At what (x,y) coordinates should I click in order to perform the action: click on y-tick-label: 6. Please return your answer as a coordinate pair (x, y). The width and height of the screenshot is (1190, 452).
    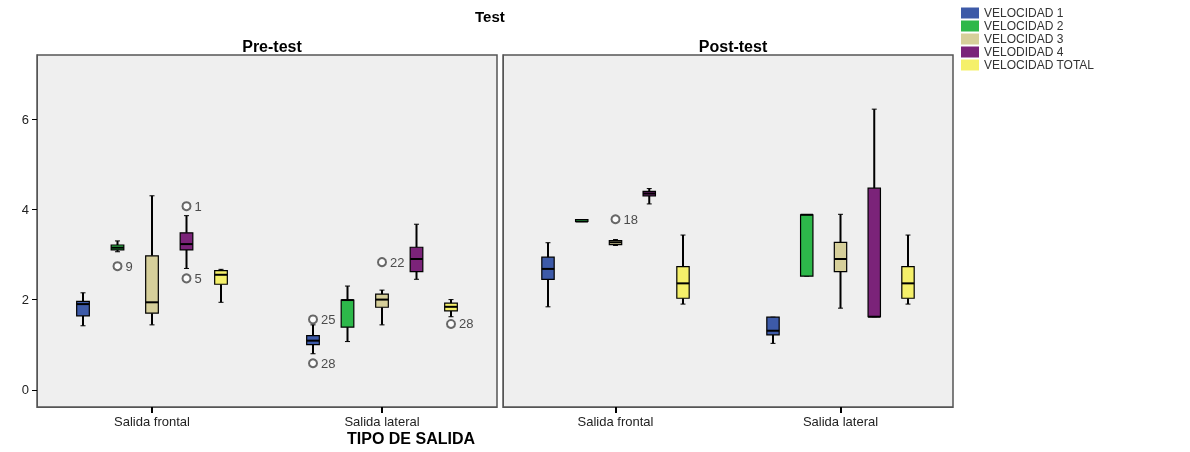
    Looking at the image, I should click on (25, 119).